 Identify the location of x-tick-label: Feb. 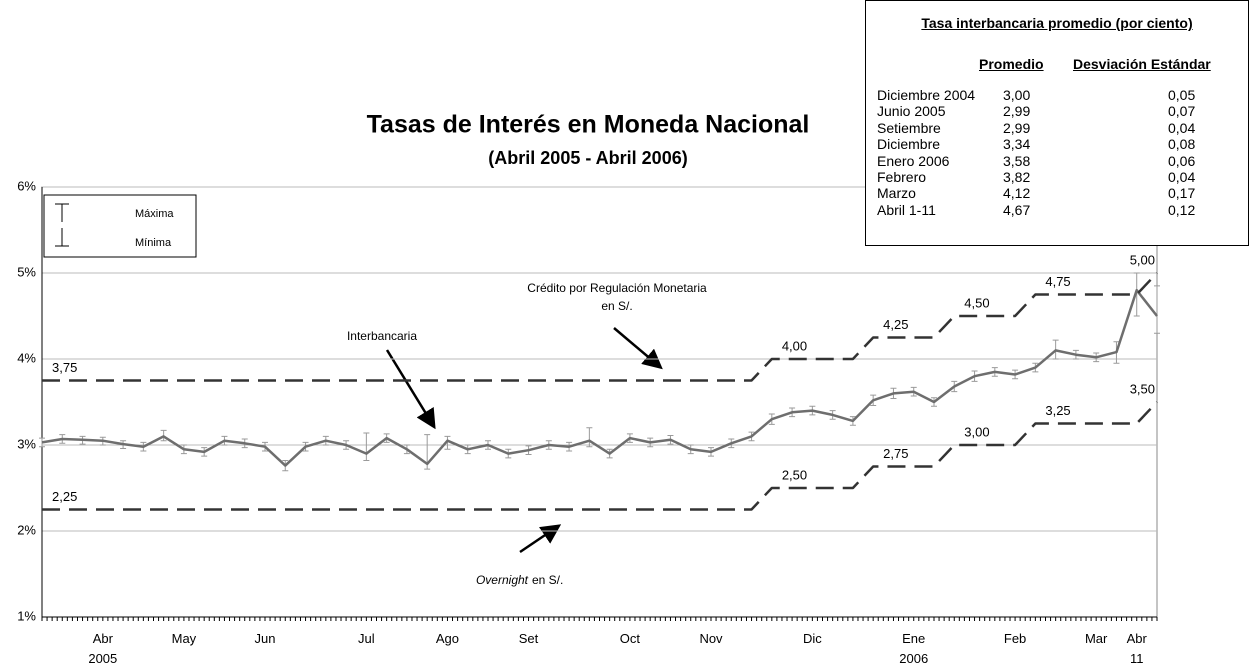
(1015, 638).